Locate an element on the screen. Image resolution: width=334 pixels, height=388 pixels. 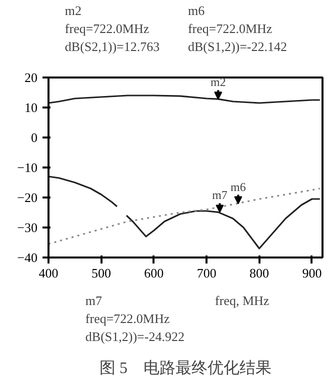
y-tick-label: −40 is located at coordinates (27, 257).